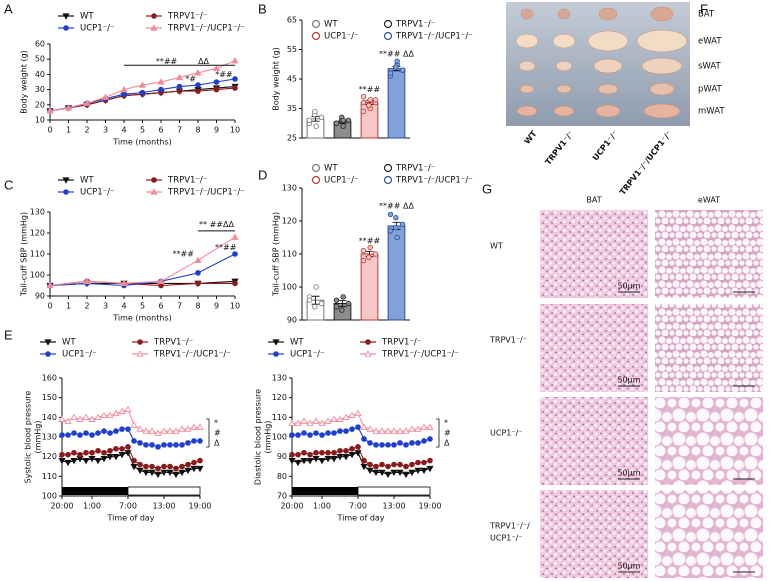  What do you see at coordinates (49, 397) in the screenshot?
I see `y-tick-label: 150` at bounding box center [49, 397].